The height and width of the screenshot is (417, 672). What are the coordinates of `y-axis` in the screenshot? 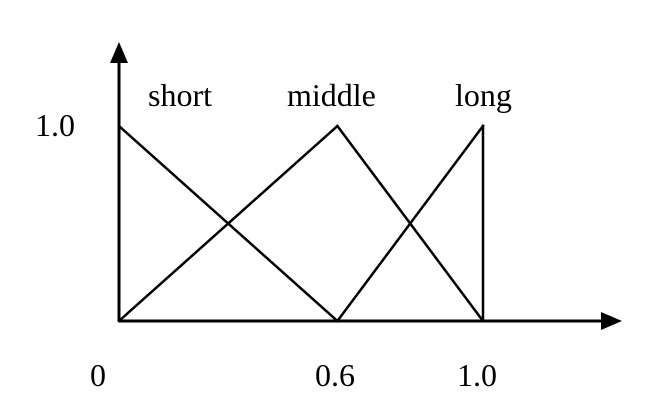 It's located at (119, 181).